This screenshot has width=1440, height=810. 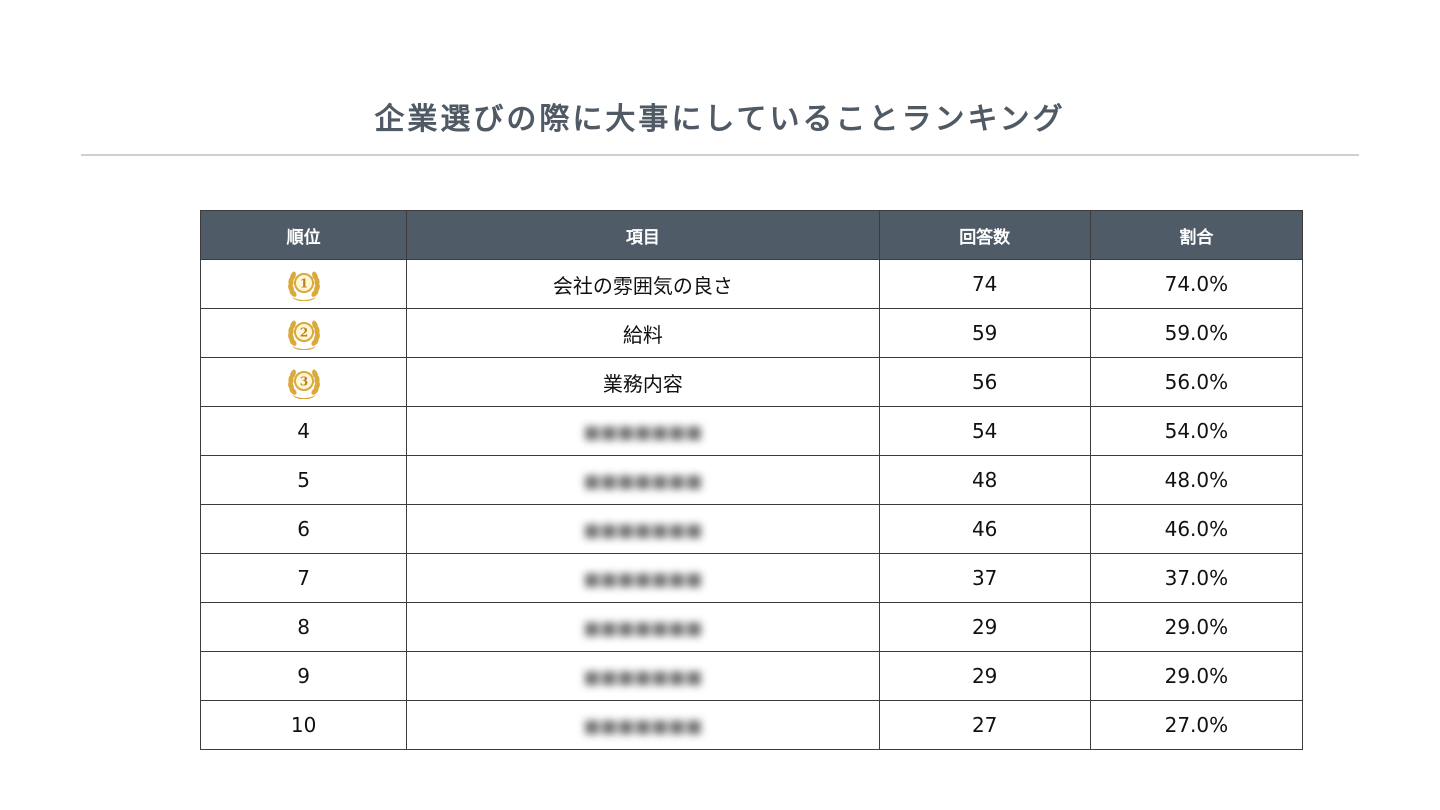 I want to click on rank-cell: 6, so click(x=303, y=529).